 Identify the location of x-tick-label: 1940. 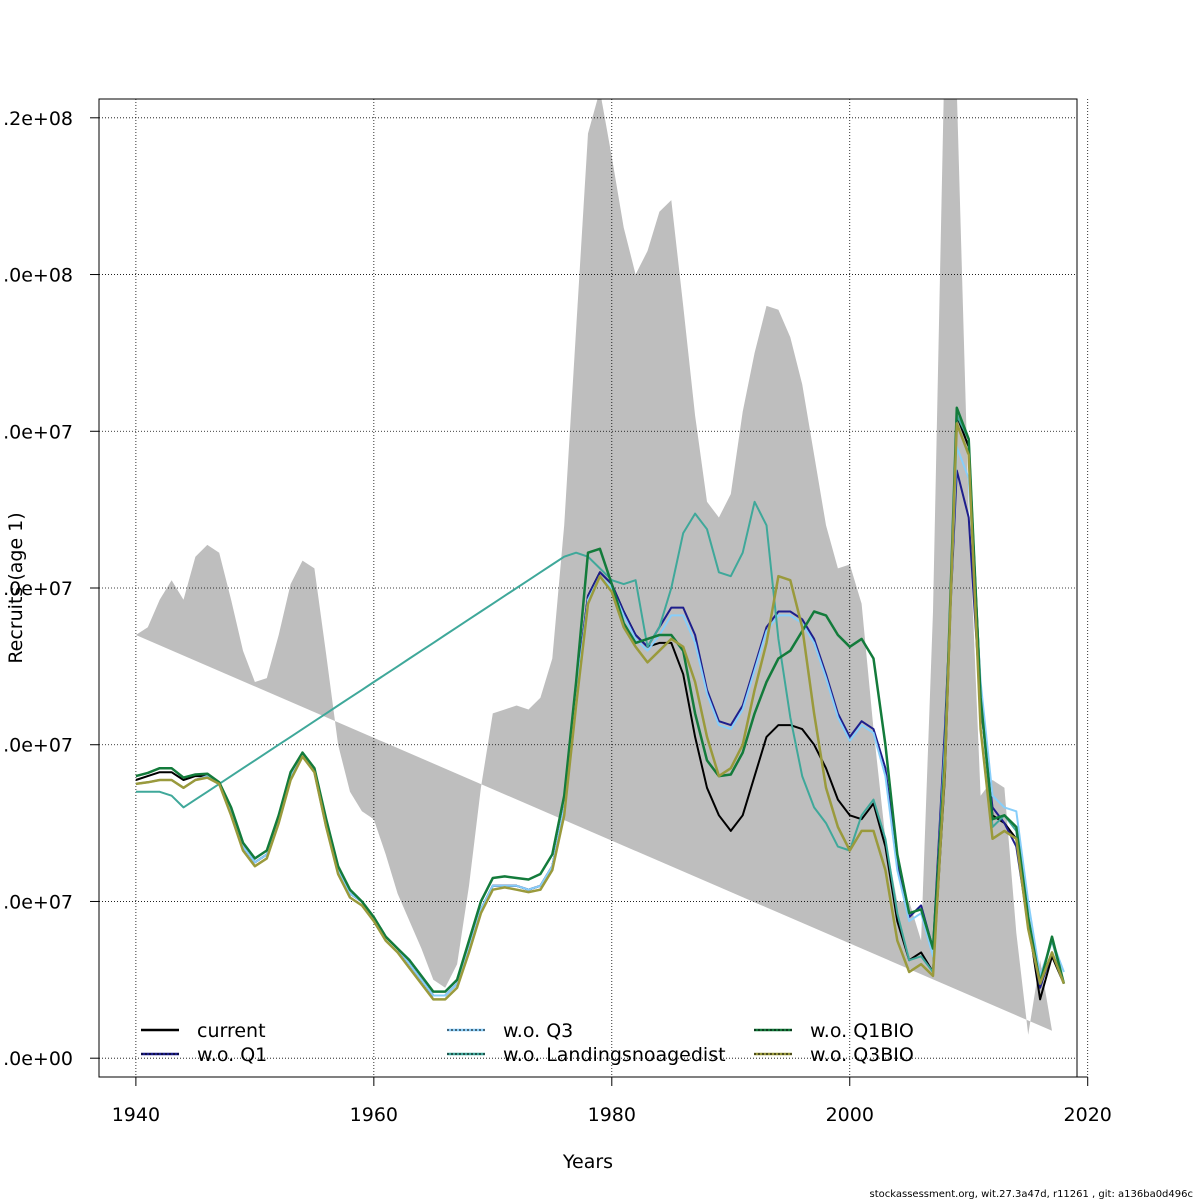
(136, 1115).